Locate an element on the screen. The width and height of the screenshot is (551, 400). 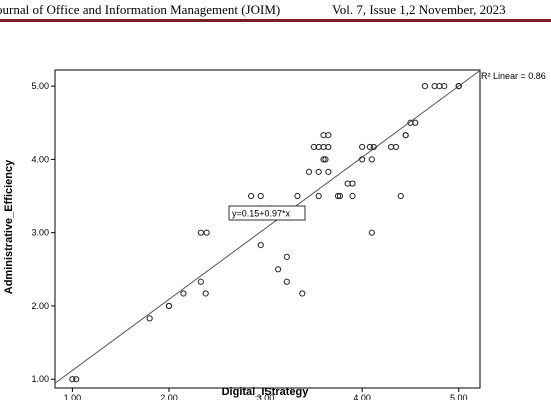
x-tick-label: 1.00 is located at coordinates (73, 396).